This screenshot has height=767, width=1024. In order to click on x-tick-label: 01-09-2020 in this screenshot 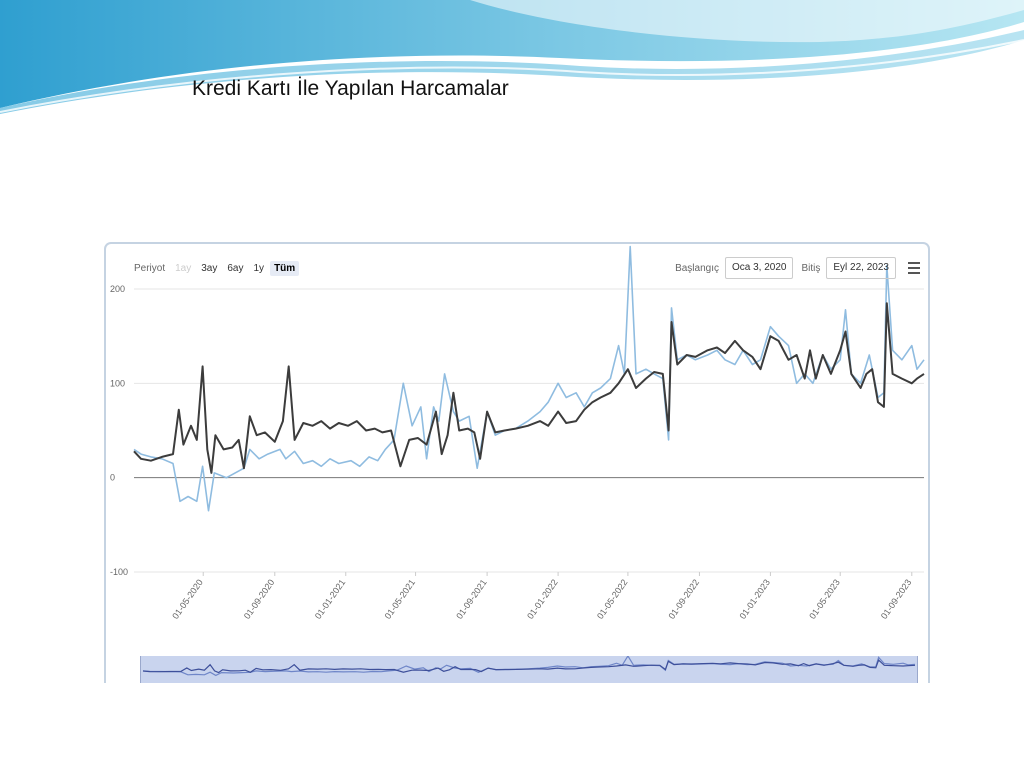, I will do `click(259, 598)`.